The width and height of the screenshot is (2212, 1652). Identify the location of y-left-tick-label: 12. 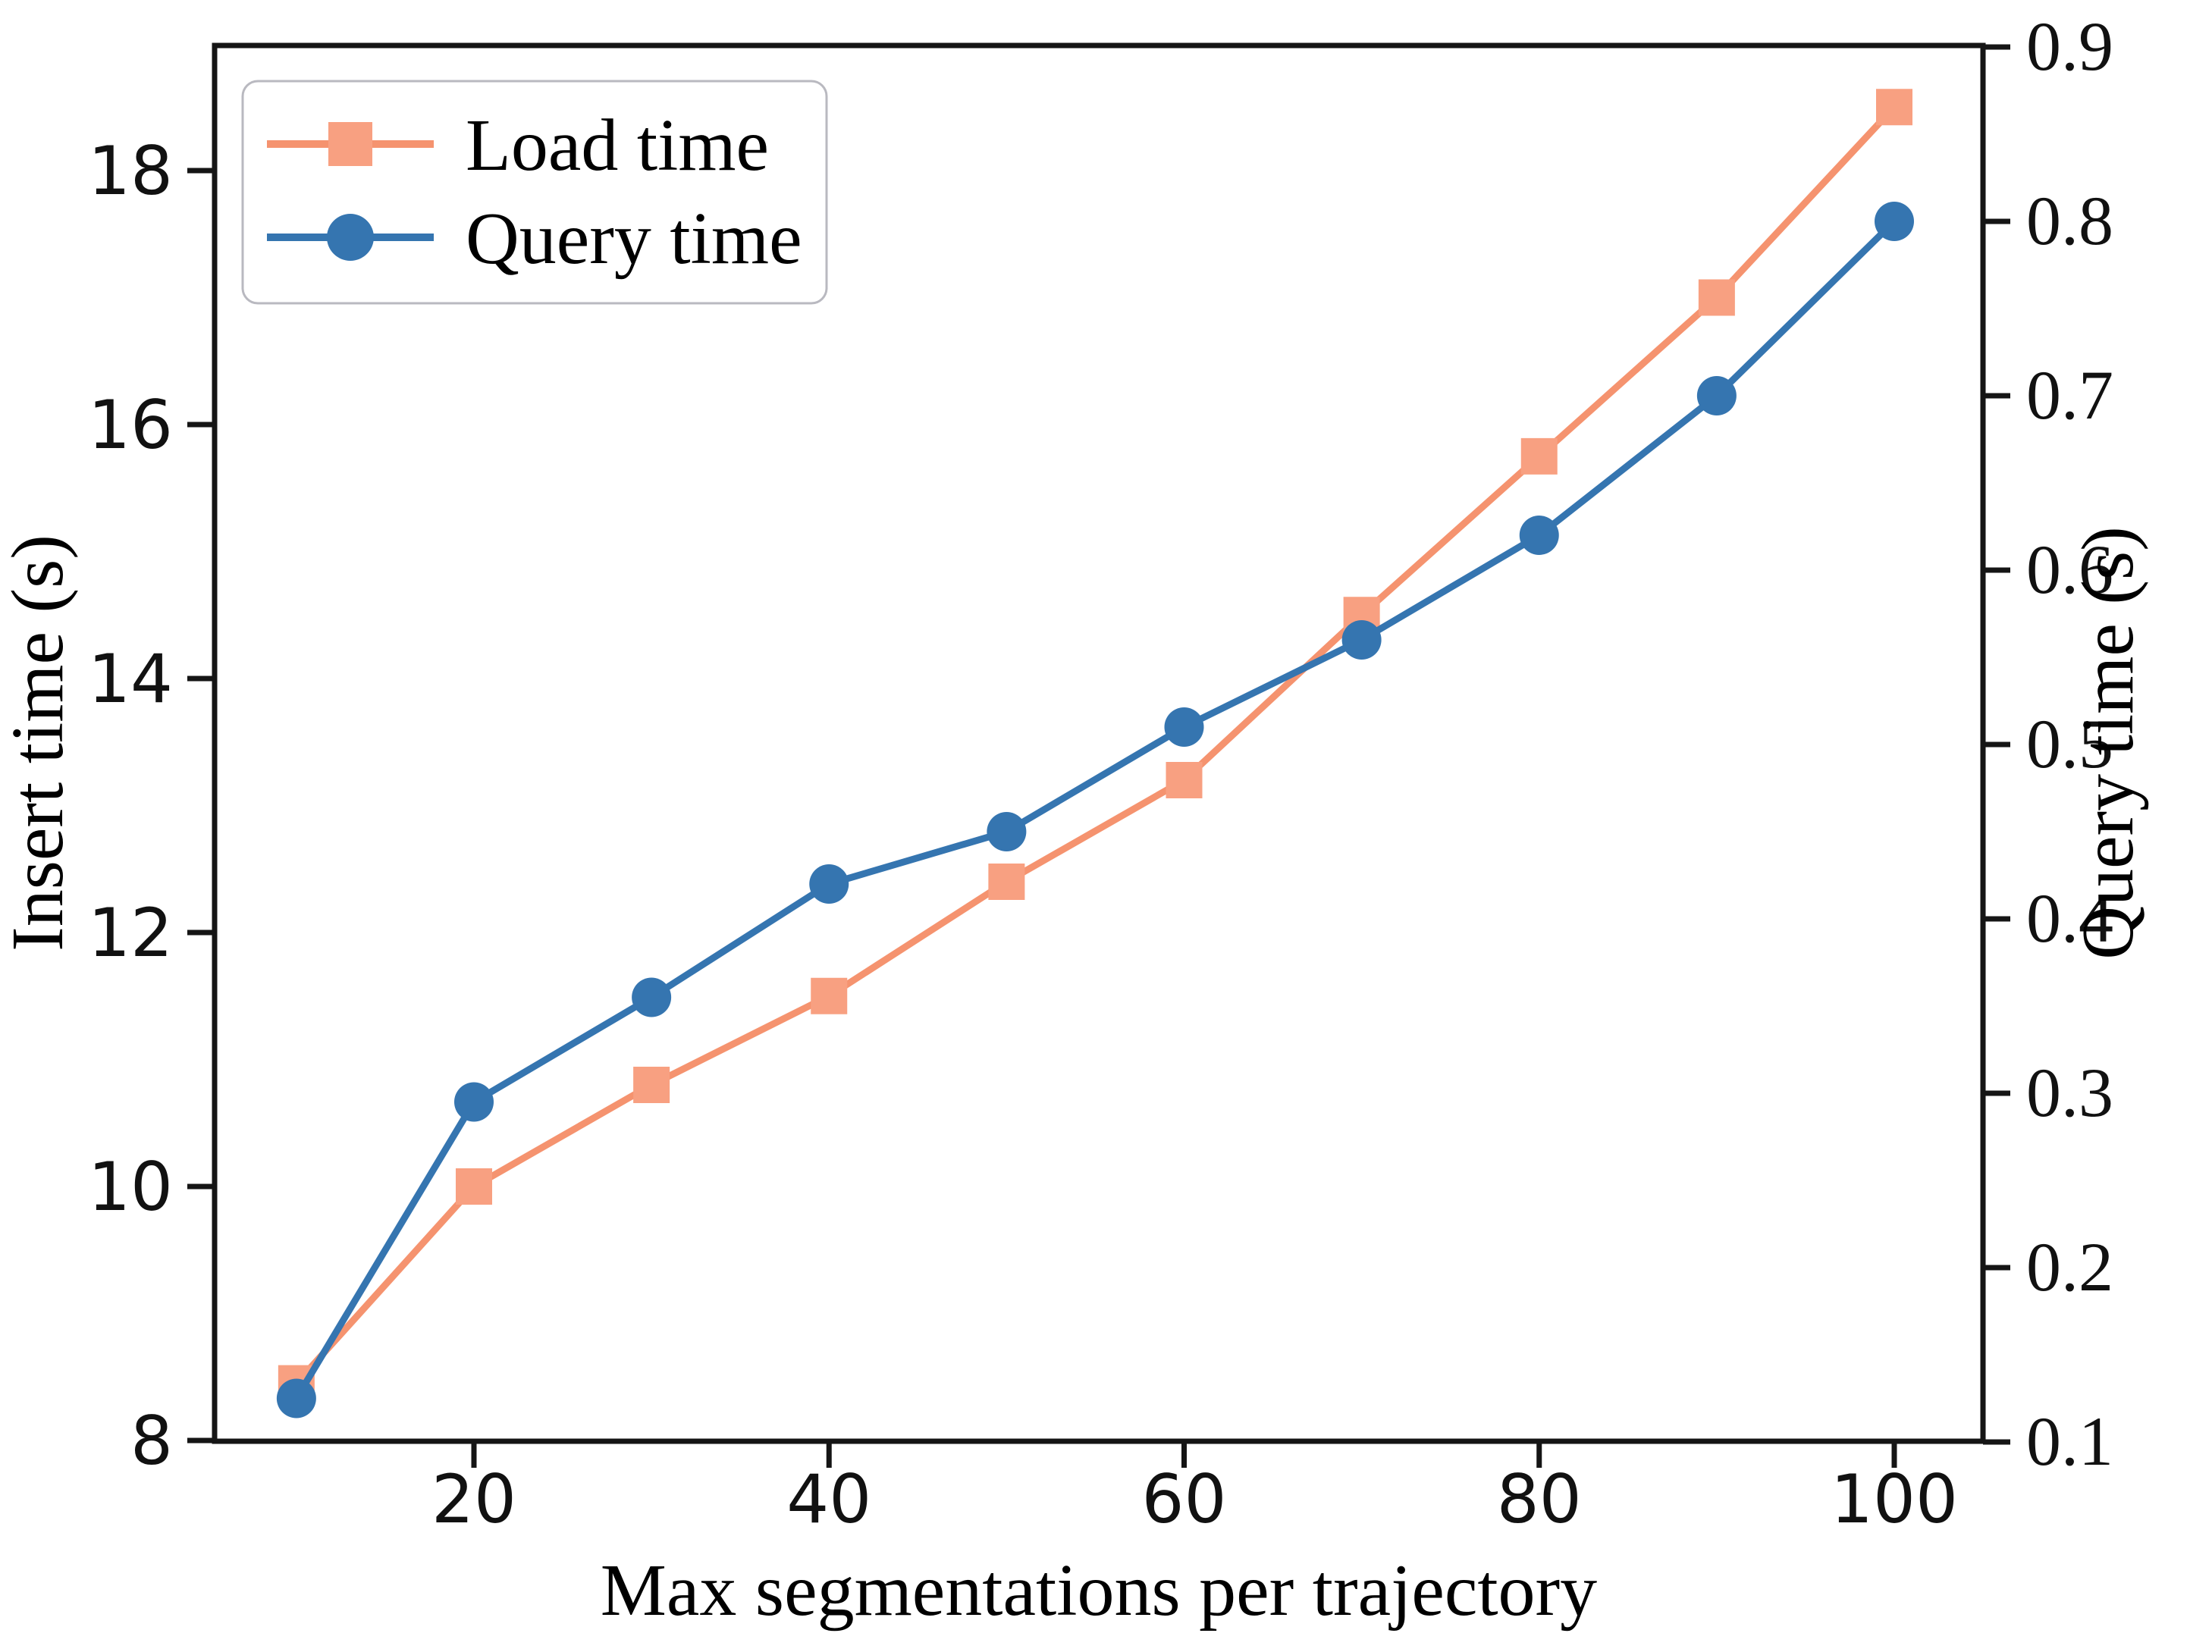
(130, 933).